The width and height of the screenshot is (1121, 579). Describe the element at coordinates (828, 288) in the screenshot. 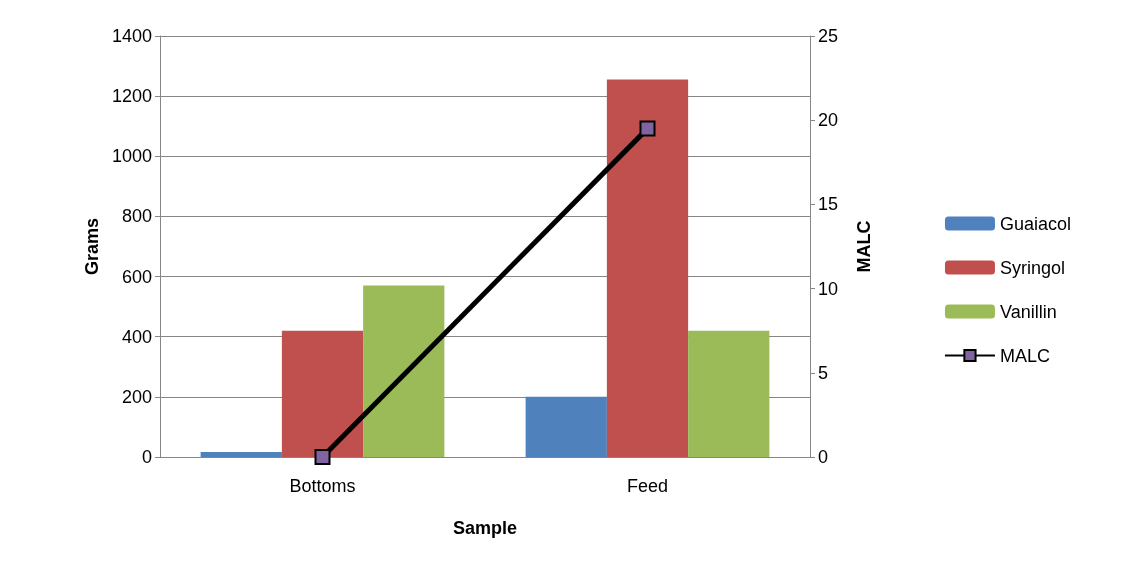

I see `y2-tick-label: 10` at that location.